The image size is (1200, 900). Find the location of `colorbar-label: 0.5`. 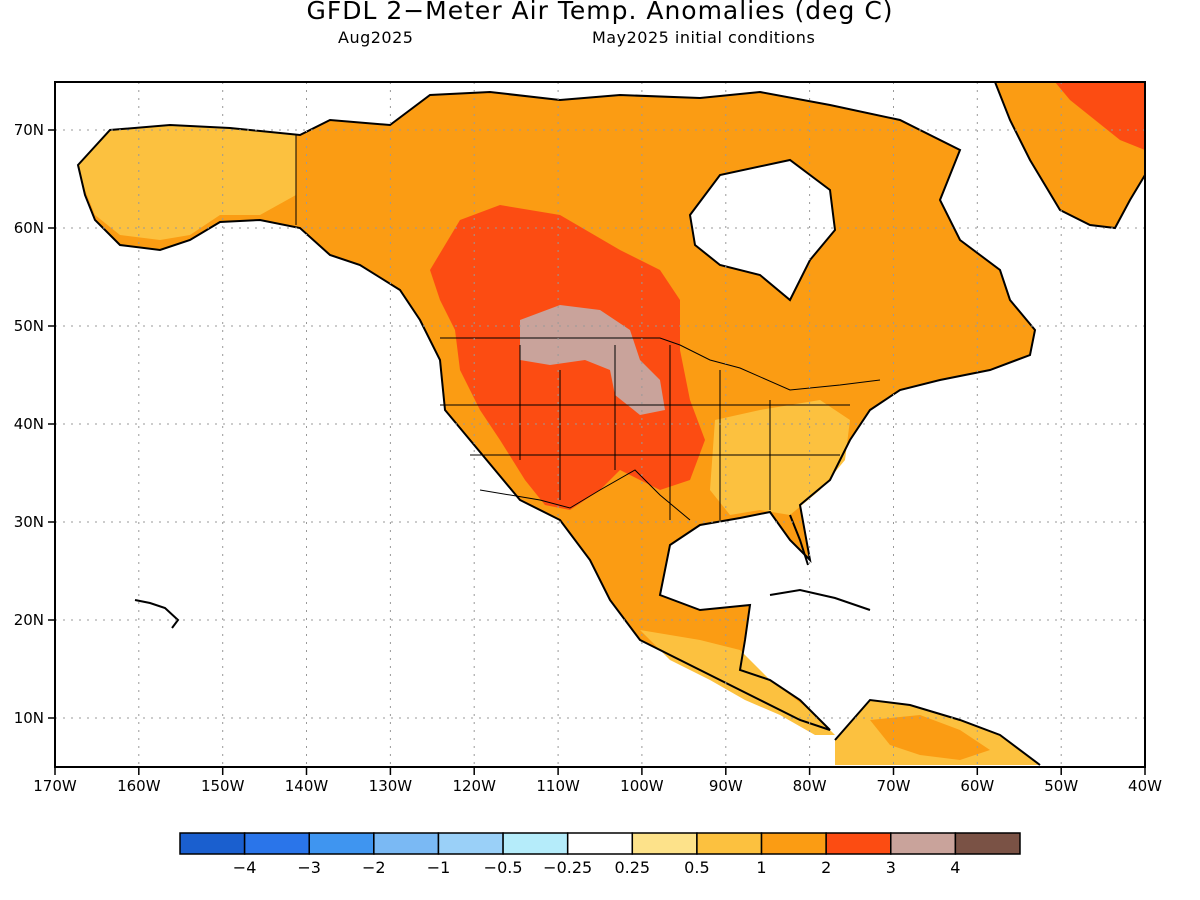

colorbar-label: 0.5 is located at coordinates (696, 867).